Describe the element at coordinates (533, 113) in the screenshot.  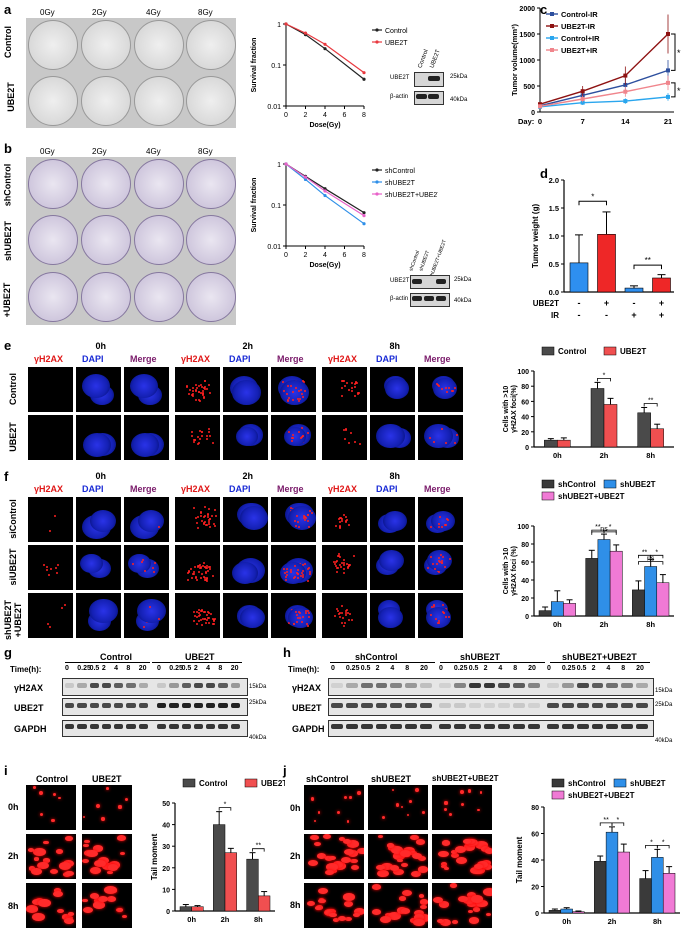
I see `y-tick-label: 0` at that location.